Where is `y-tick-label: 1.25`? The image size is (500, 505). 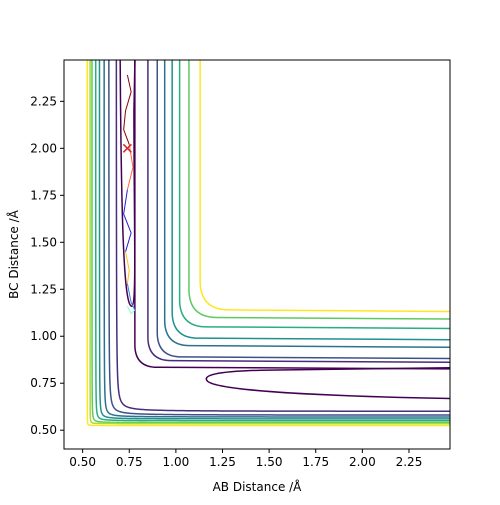
y-tick-label: 1.25 is located at coordinates (43, 289).